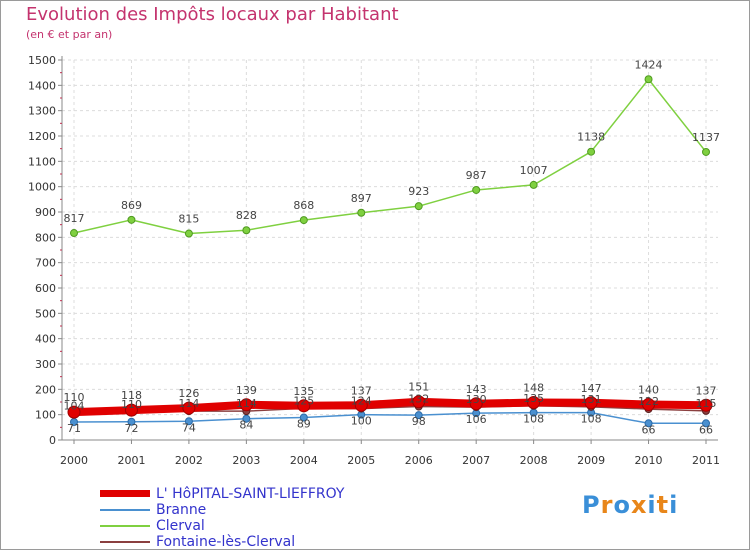 The width and height of the screenshot is (750, 550). I want to click on data-label: 817, so click(74, 218).